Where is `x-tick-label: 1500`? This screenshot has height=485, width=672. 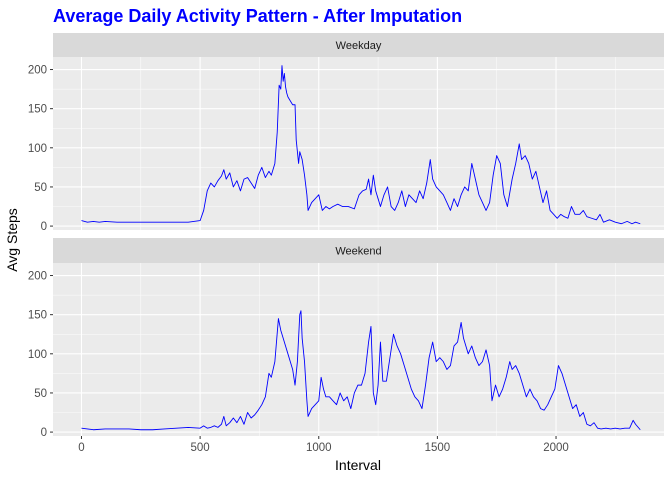 x-tick-label: 1500 is located at coordinates (438, 448).